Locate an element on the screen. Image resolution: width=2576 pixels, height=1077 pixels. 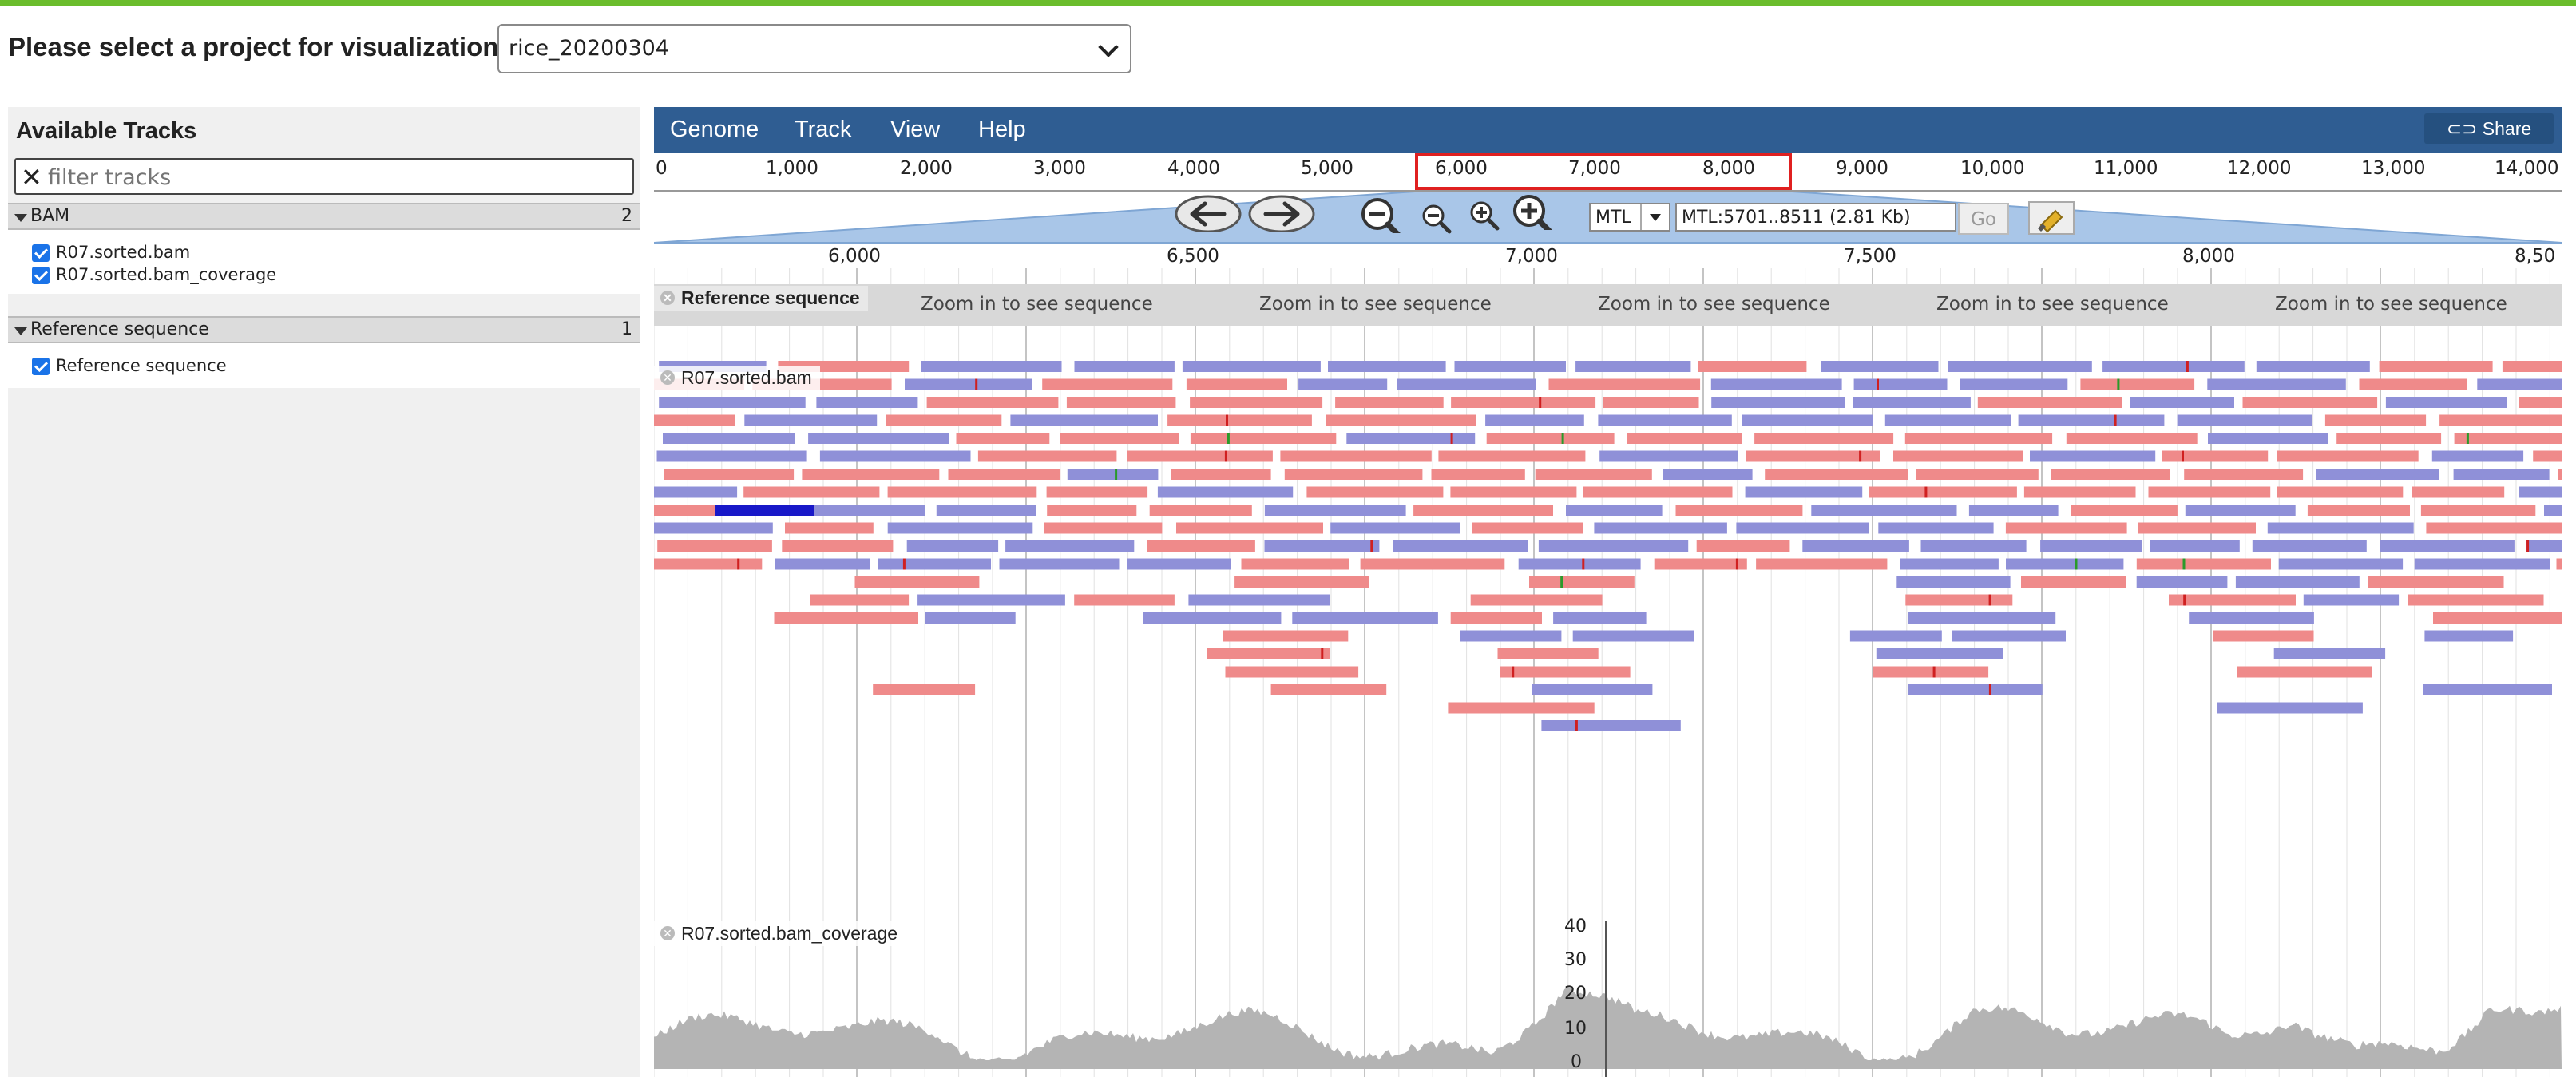
refseq-select: MTL is located at coordinates (1629, 217).